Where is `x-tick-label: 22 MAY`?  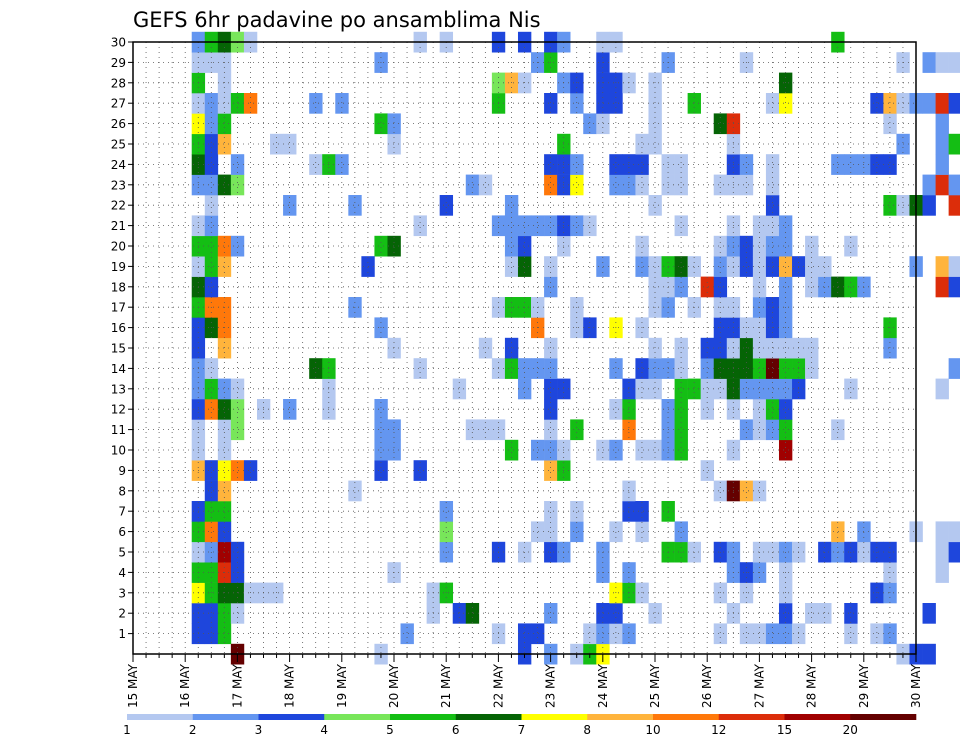
x-tick-label: 22 MAY is located at coordinates (498, 685).